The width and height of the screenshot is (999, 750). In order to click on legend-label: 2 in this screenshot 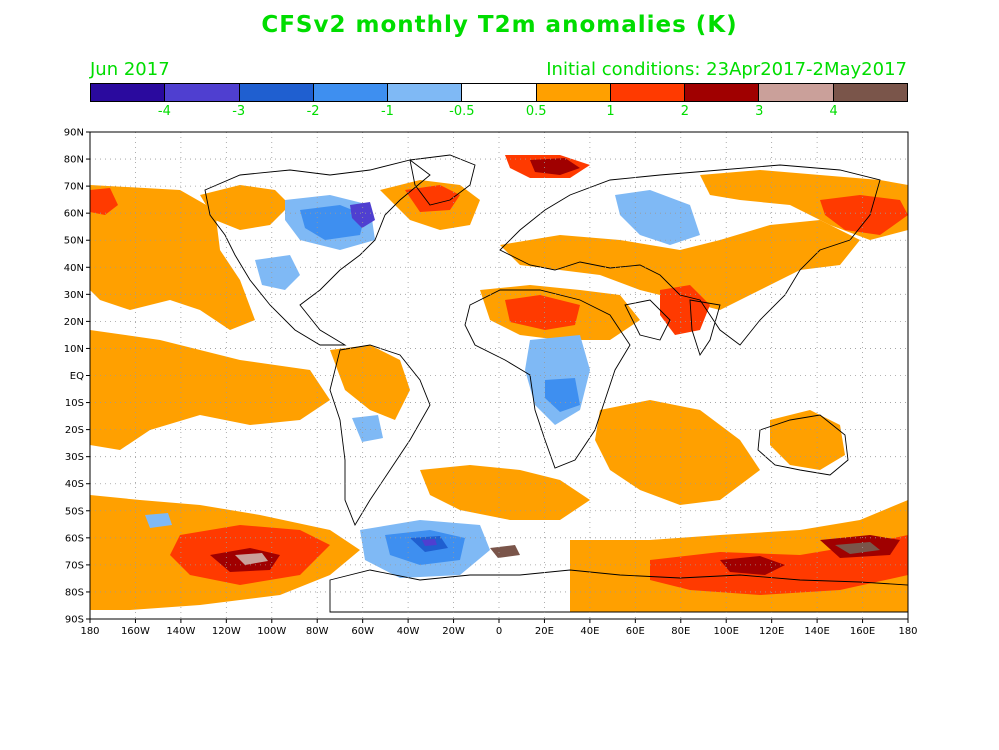, I will do `click(685, 111)`.